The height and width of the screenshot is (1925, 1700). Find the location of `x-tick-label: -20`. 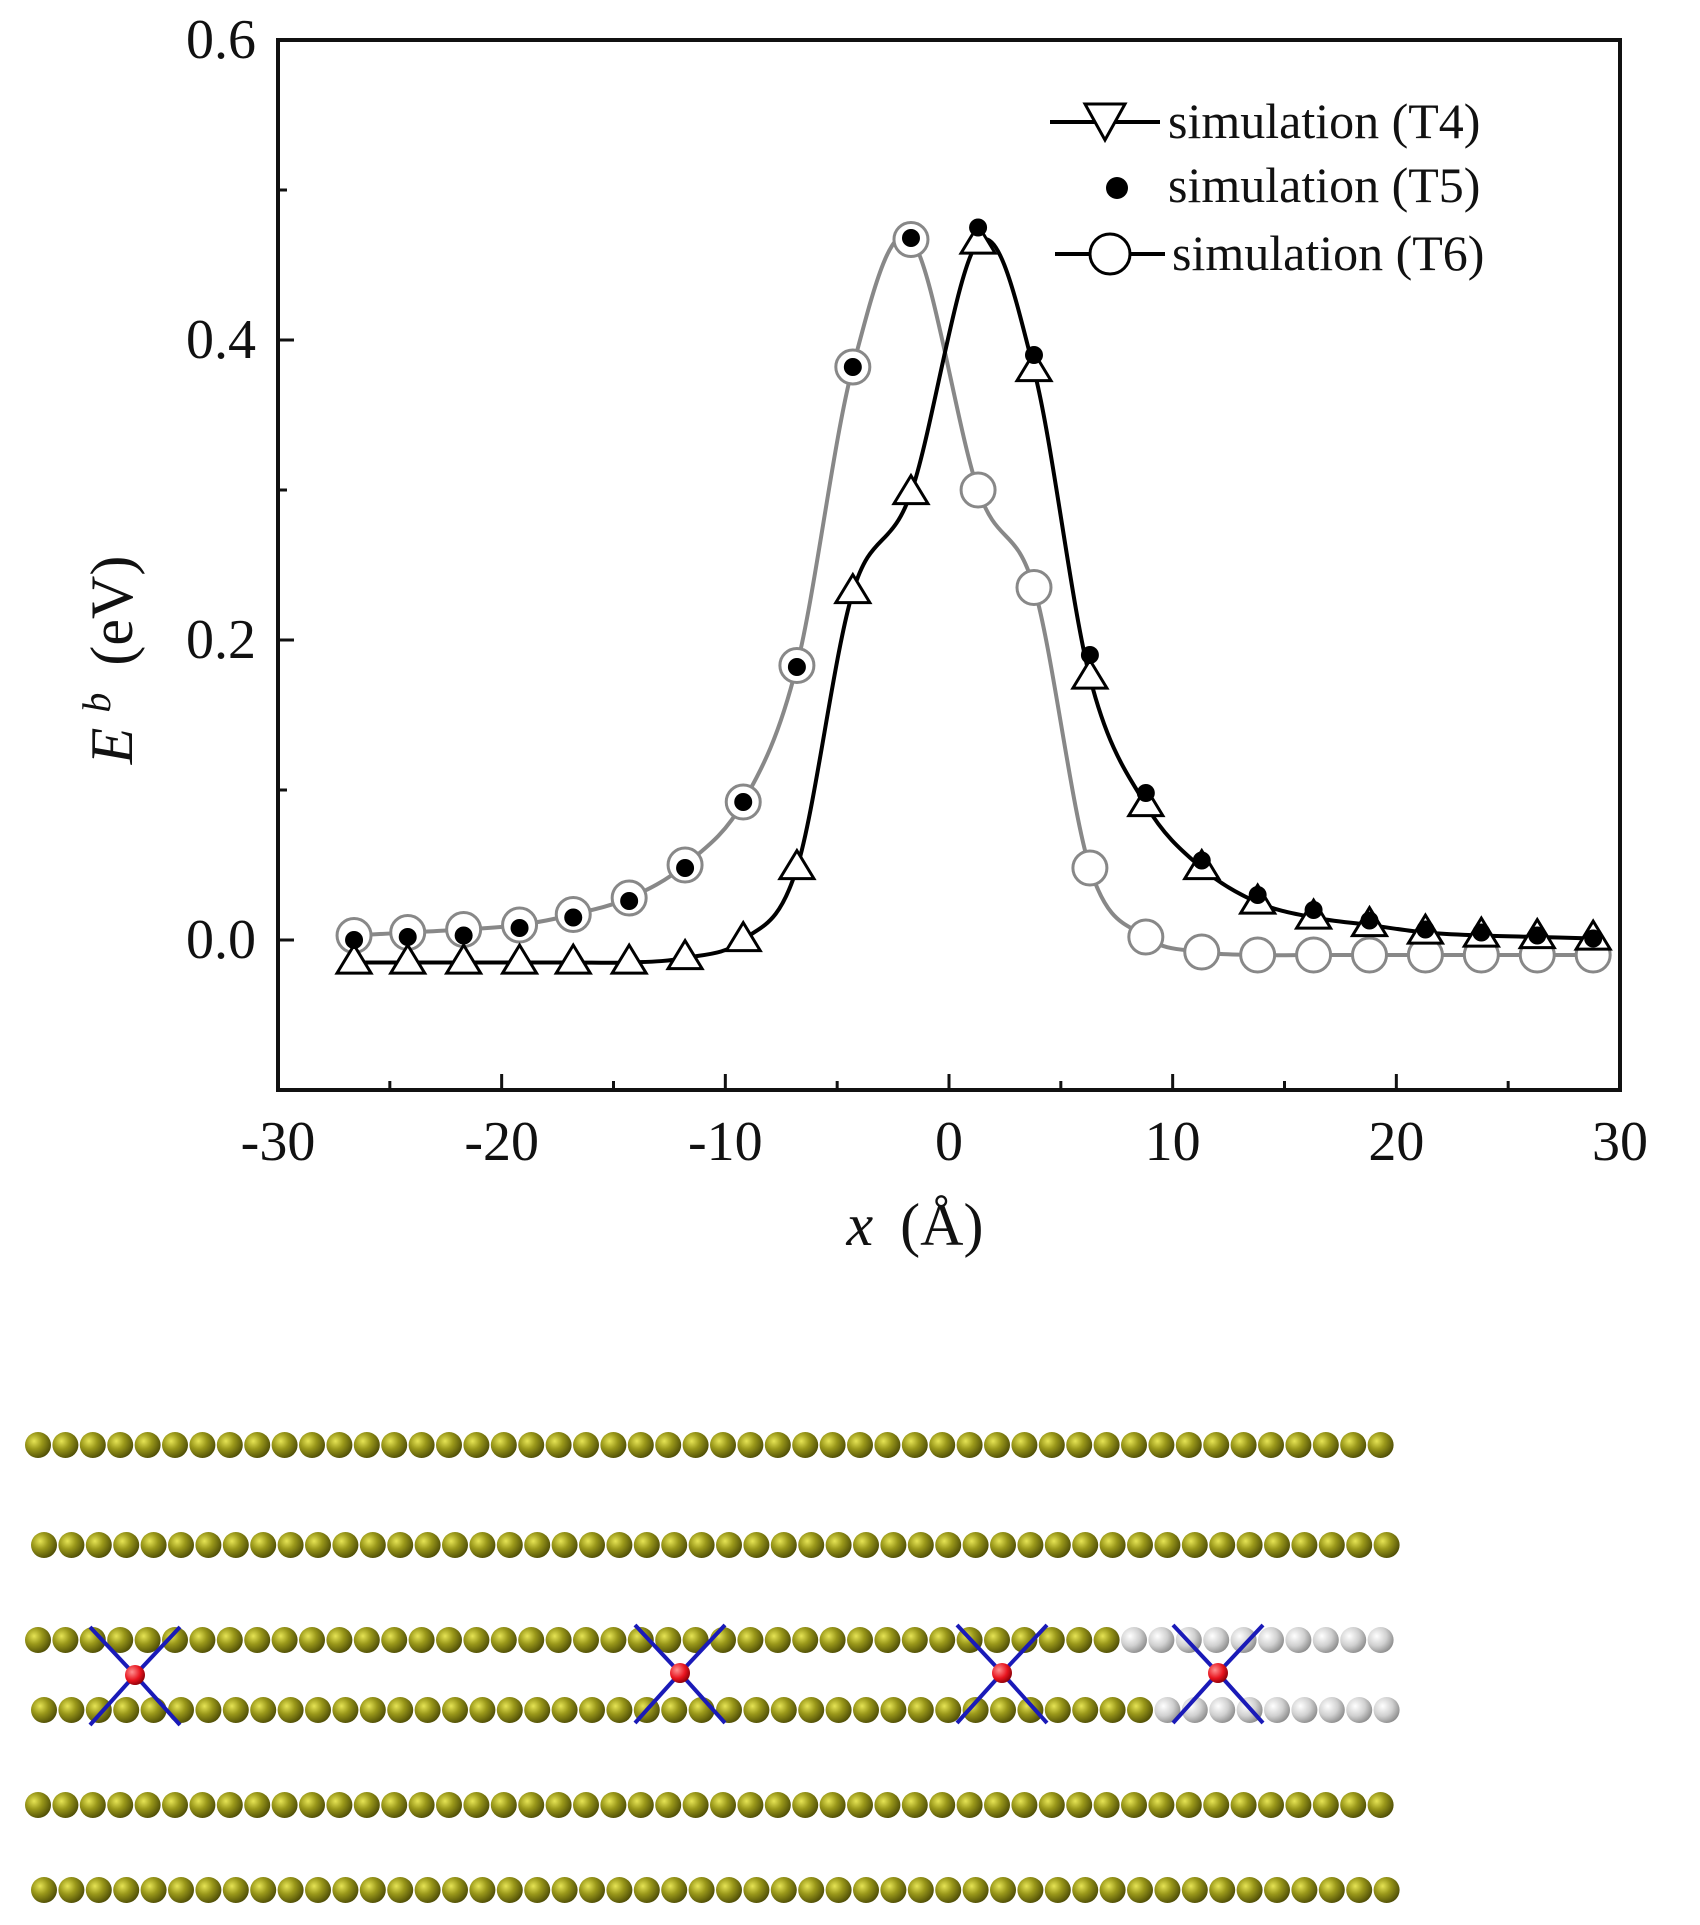

x-tick-label: -20 is located at coordinates (501, 1142).